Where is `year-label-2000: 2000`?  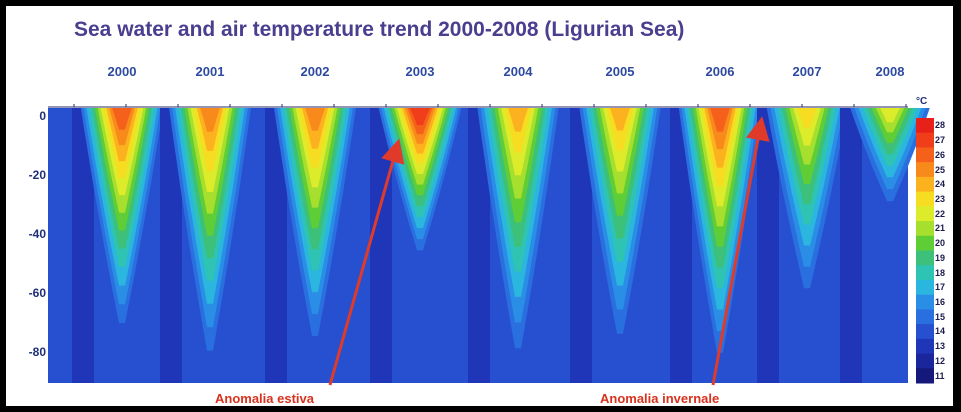
year-label-2000: 2000 is located at coordinates (122, 71).